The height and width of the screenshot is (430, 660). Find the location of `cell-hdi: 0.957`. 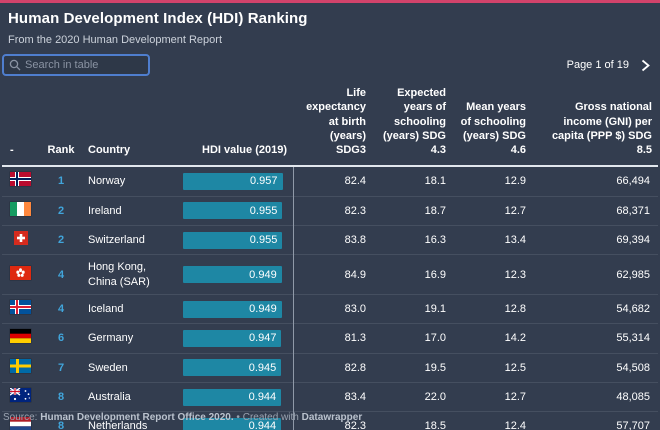

cell-hdi: 0.957 is located at coordinates (235, 181).